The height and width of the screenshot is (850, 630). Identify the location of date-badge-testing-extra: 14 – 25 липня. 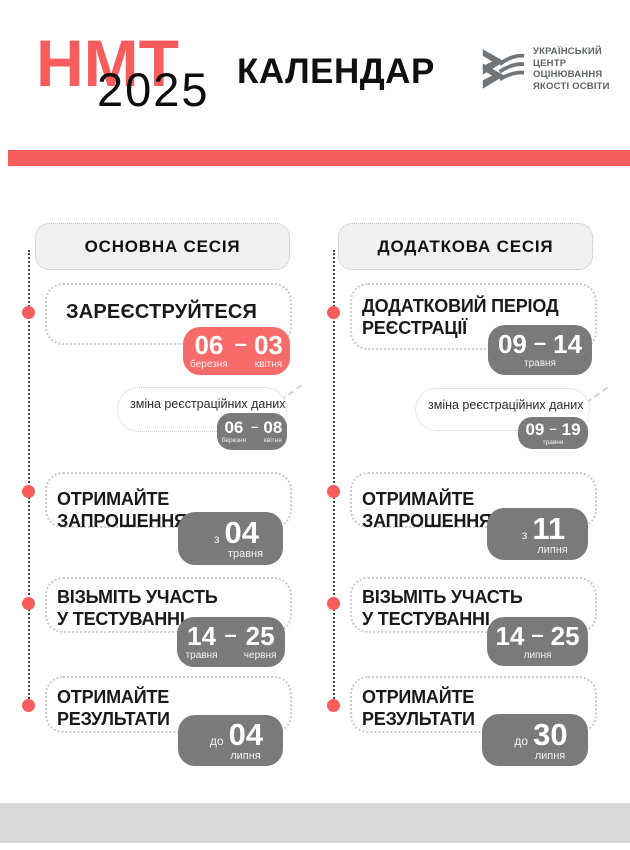
(537, 641).